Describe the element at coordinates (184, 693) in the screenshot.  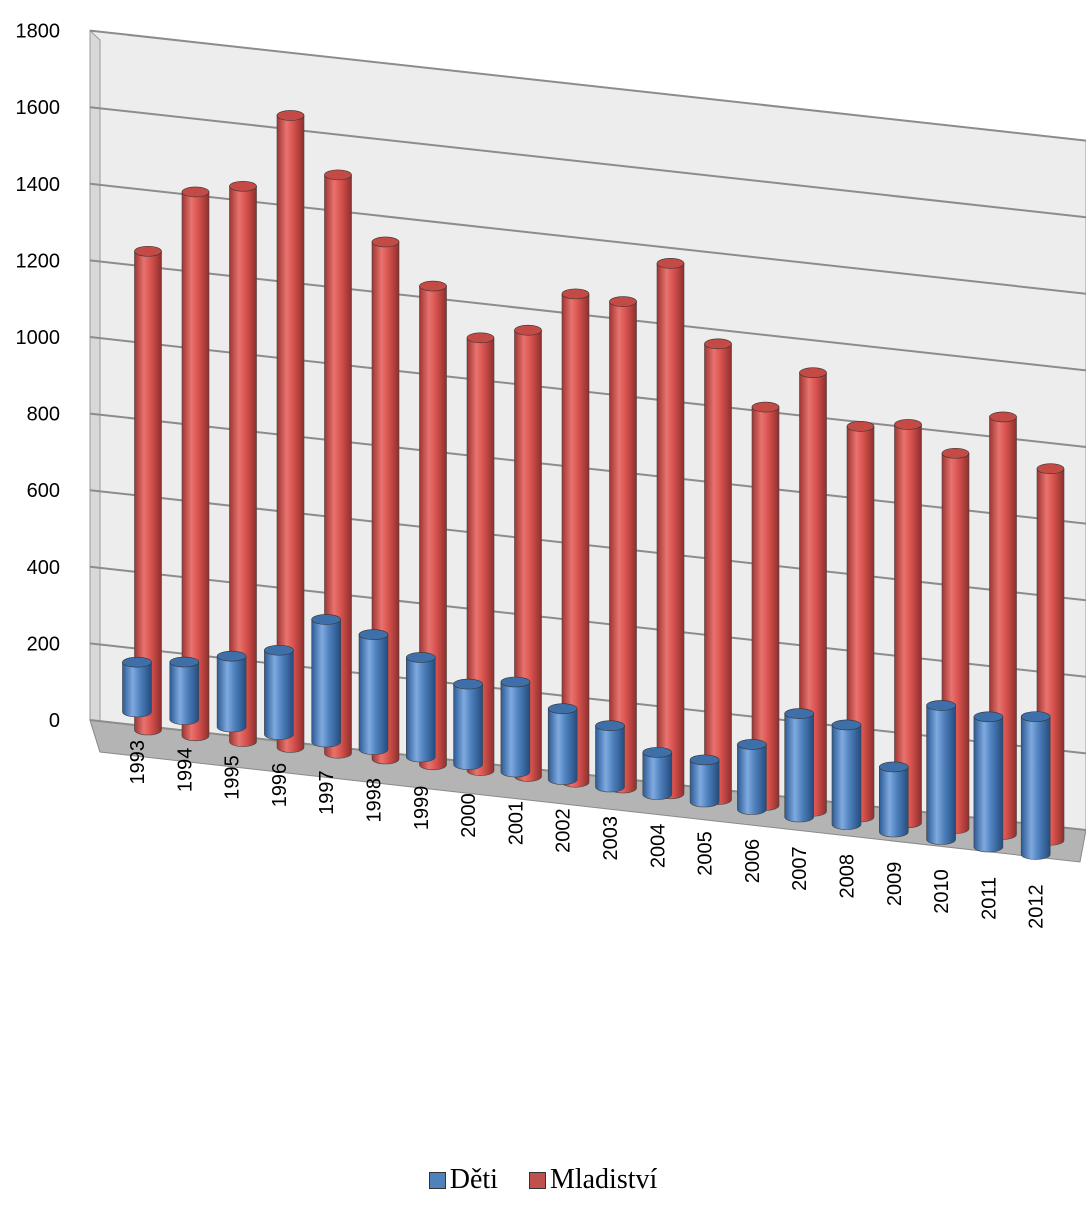
I see `bar-deti-1994-body` at that location.